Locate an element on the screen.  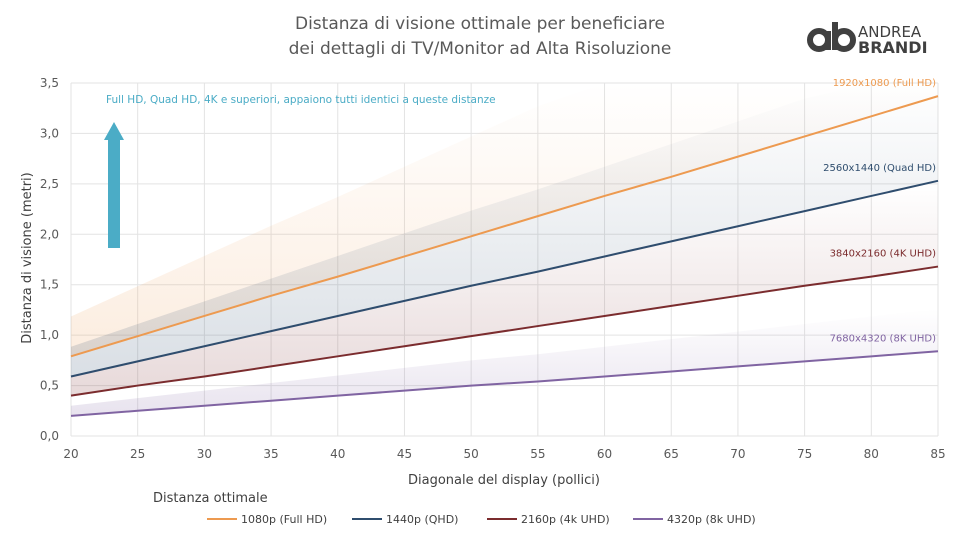
legend-item: 4320p (8k UHD) is located at coordinates (711, 519).